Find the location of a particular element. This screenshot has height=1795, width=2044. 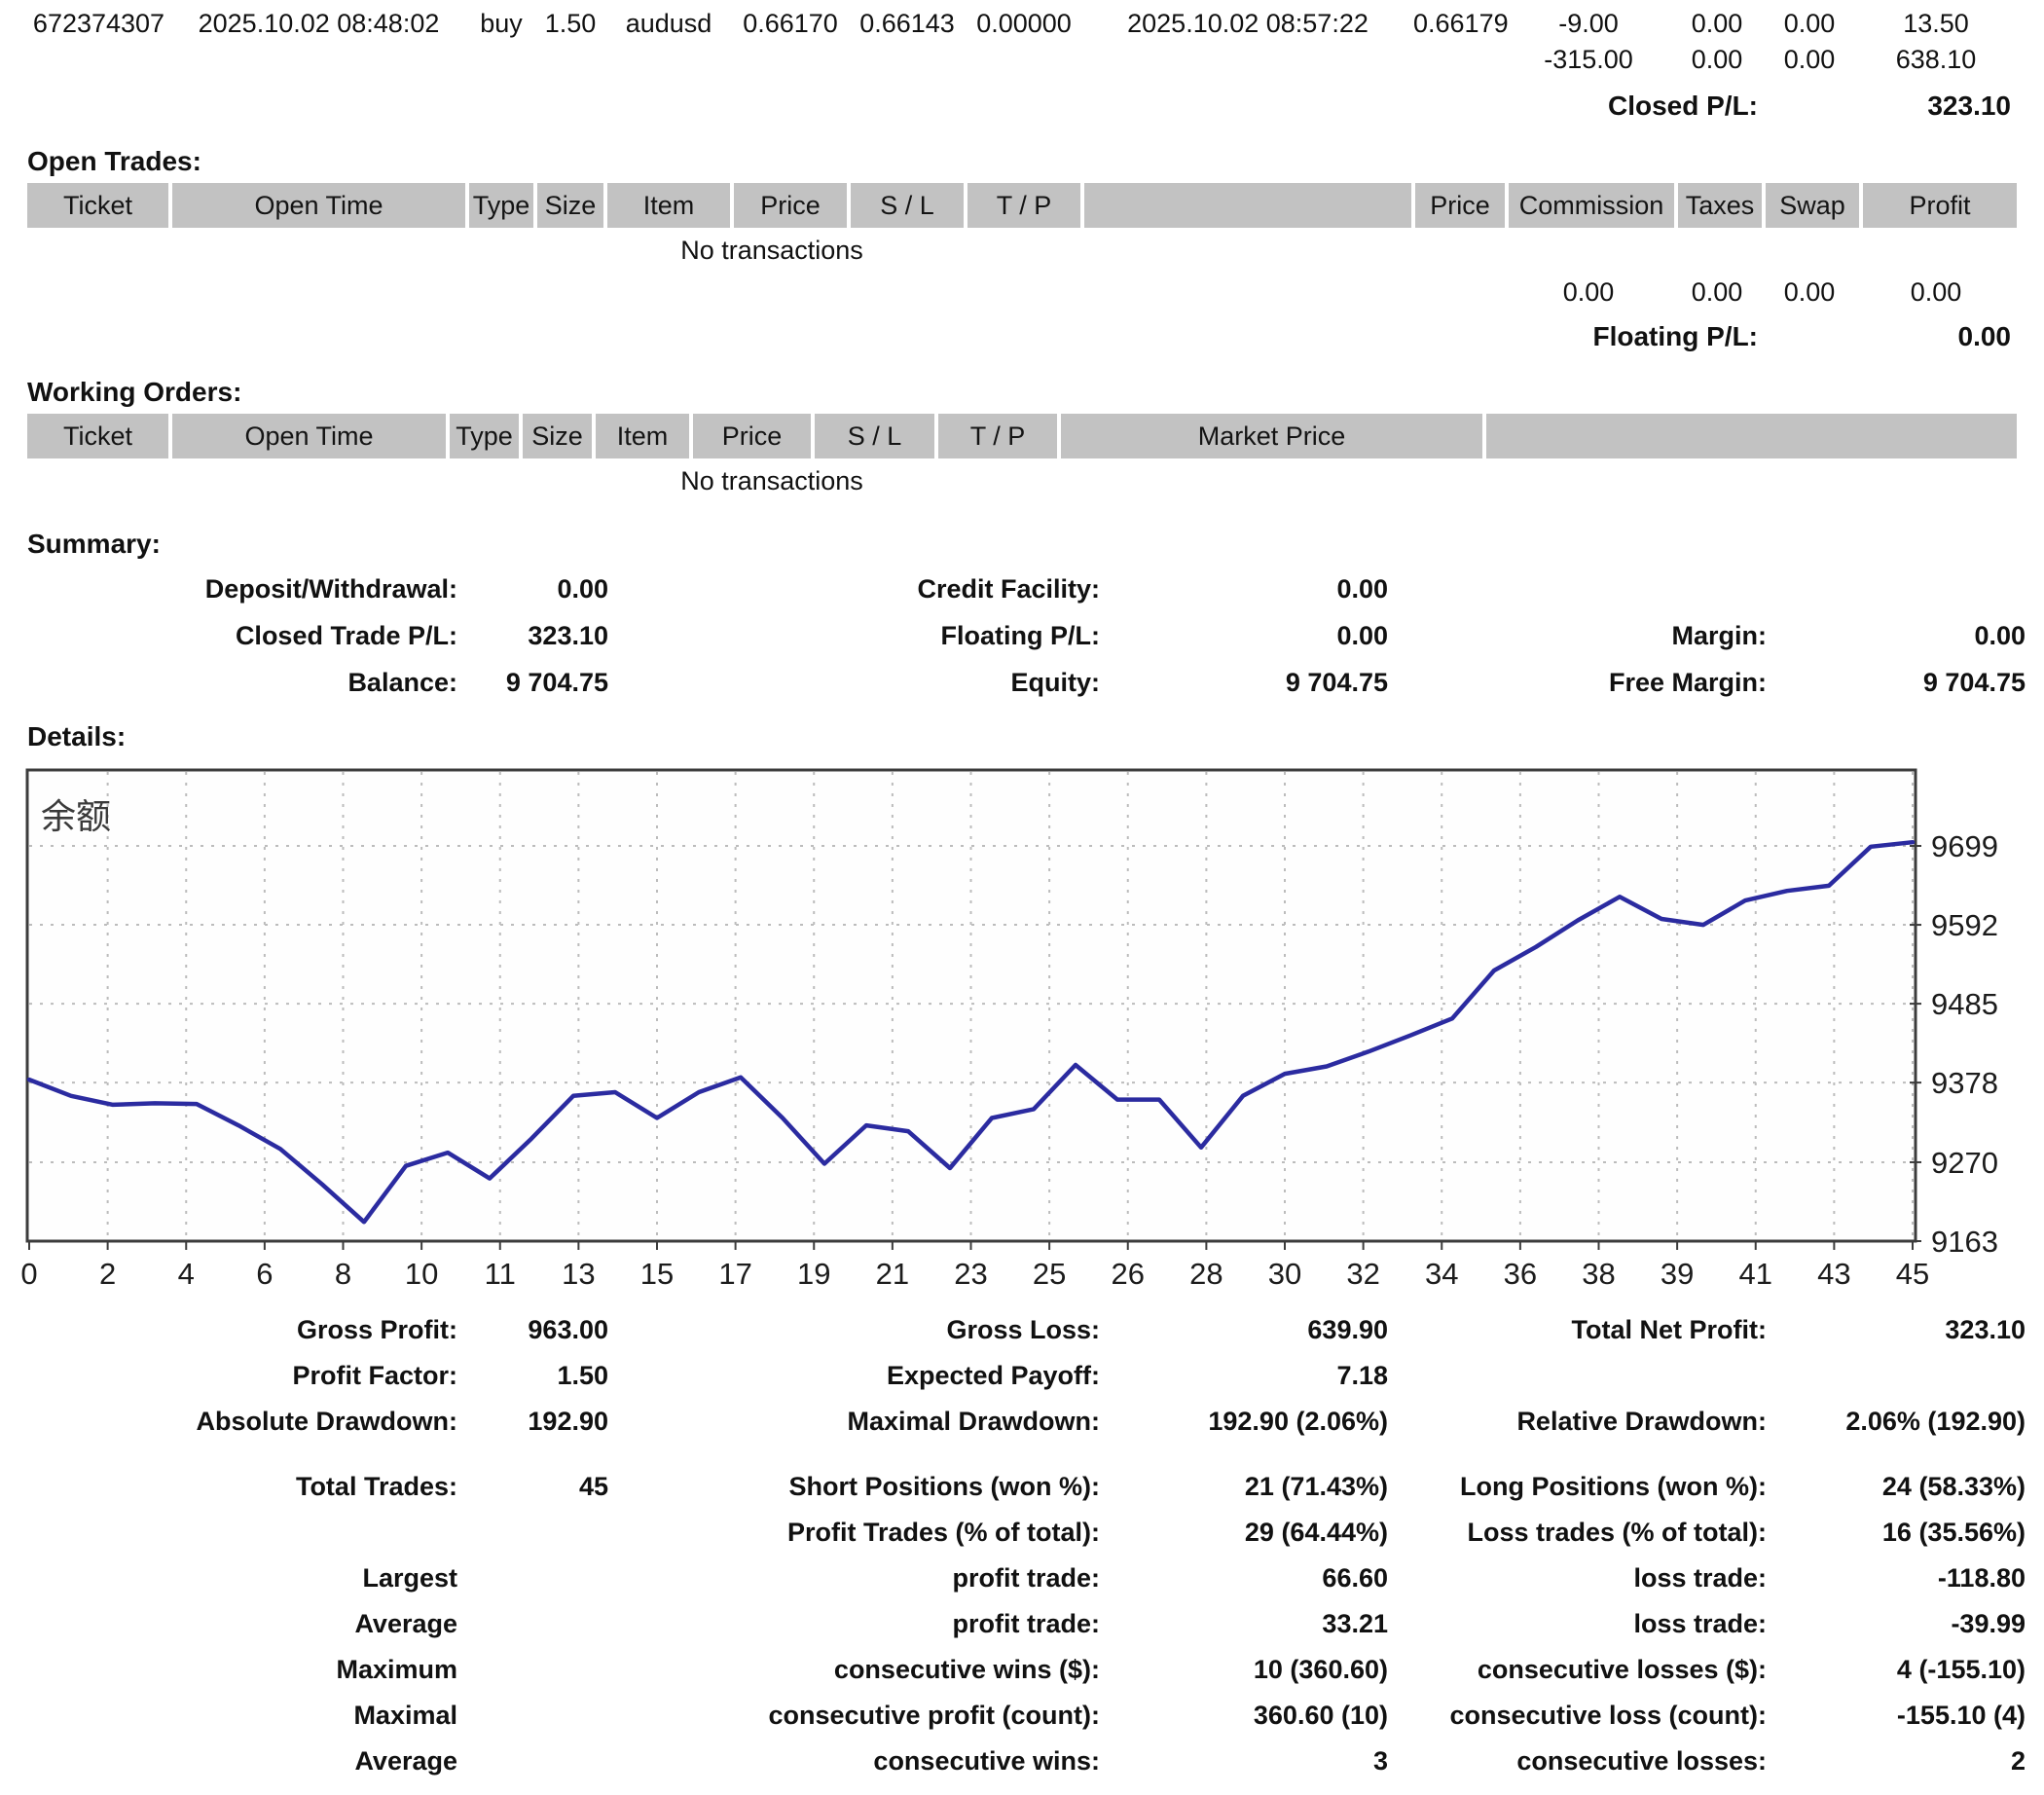

x-tick-label: 39 is located at coordinates (1678, 1274).